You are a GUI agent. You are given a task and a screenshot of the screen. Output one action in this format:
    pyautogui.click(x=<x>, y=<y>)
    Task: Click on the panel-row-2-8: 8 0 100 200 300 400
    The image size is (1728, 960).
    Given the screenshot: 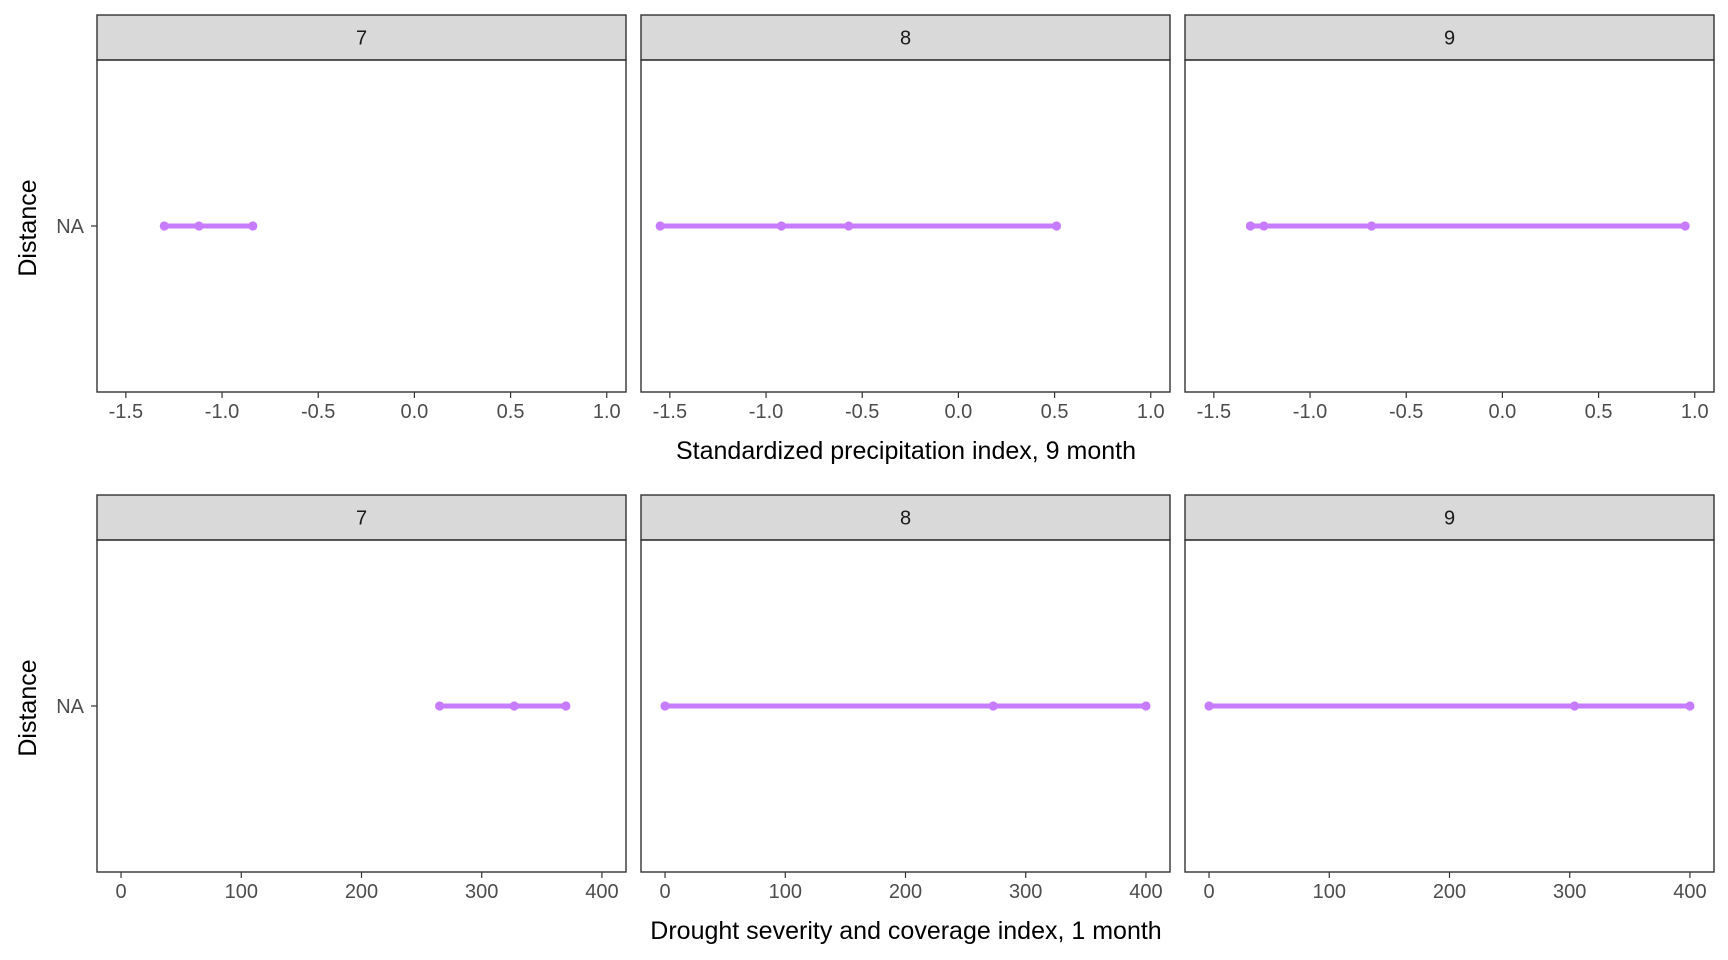 What is the action you would take?
    pyautogui.click(x=905, y=698)
    